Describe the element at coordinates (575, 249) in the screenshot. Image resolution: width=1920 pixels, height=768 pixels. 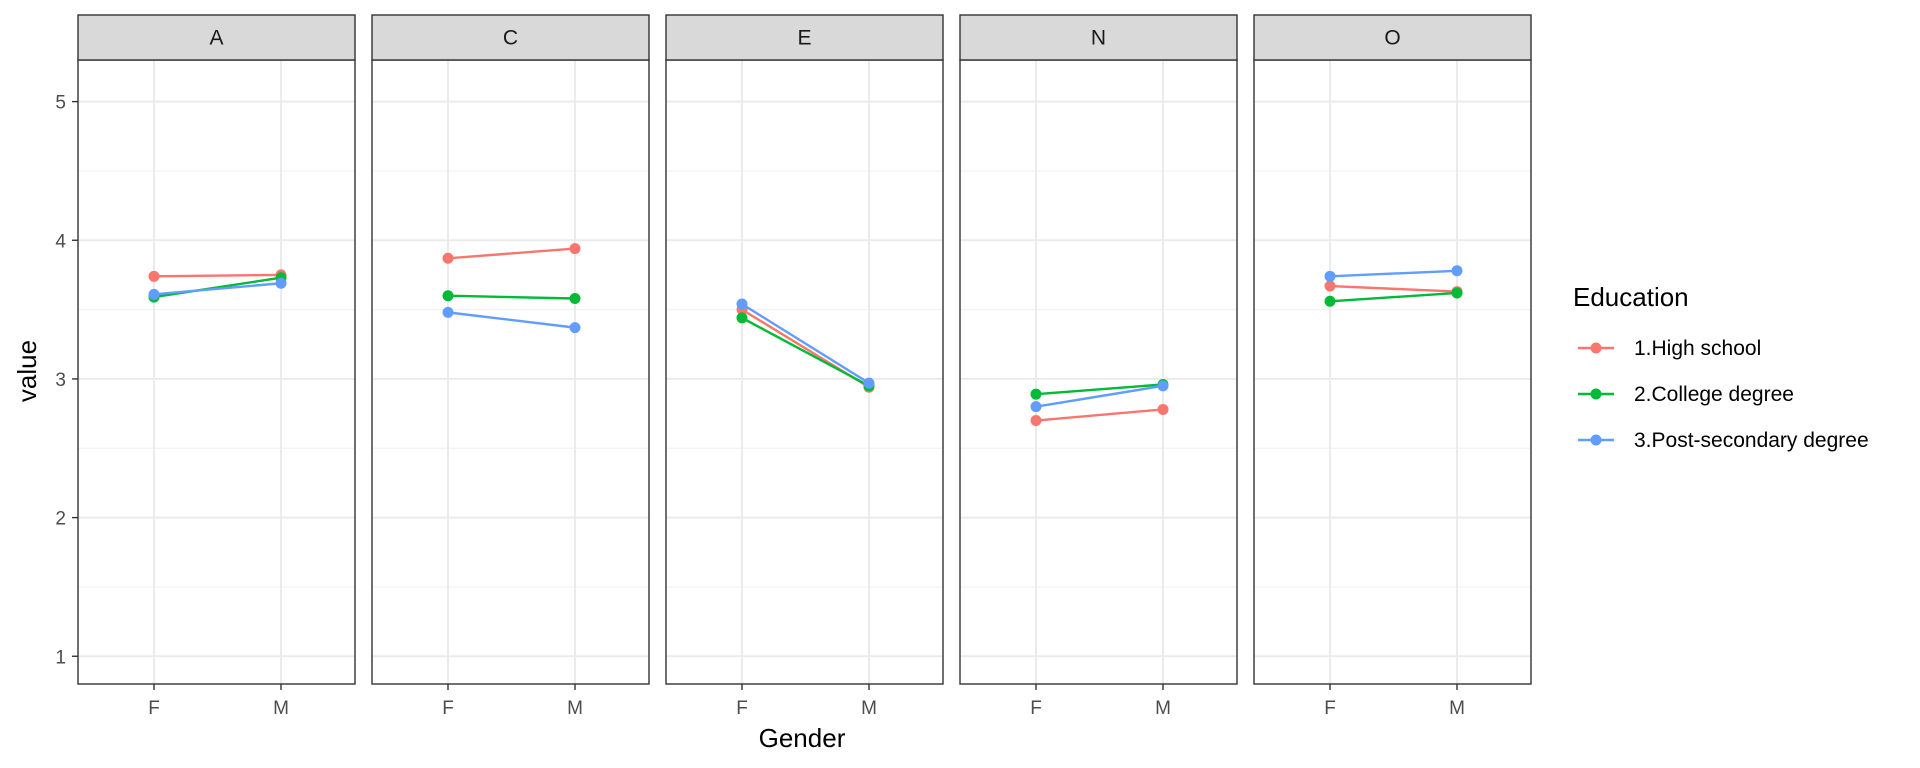
I see `data-point-1-c-m` at that location.